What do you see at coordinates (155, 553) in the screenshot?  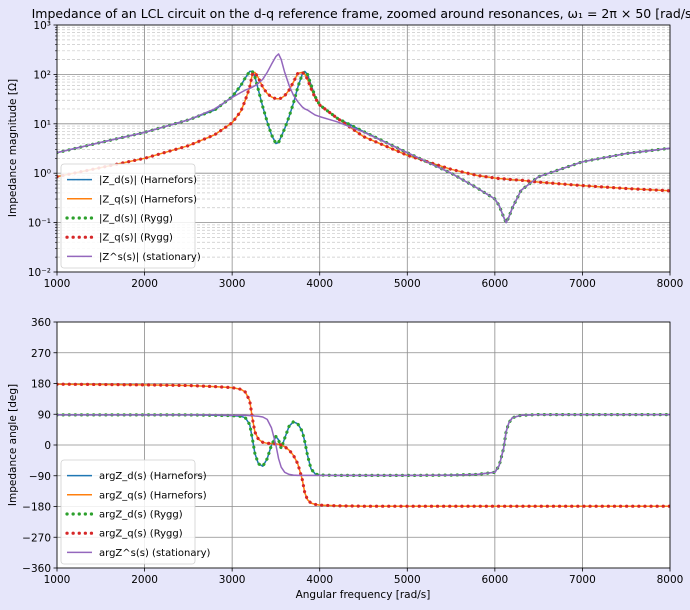 I see `legend-label: argZ^s(s) (stationary)` at bounding box center [155, 553].